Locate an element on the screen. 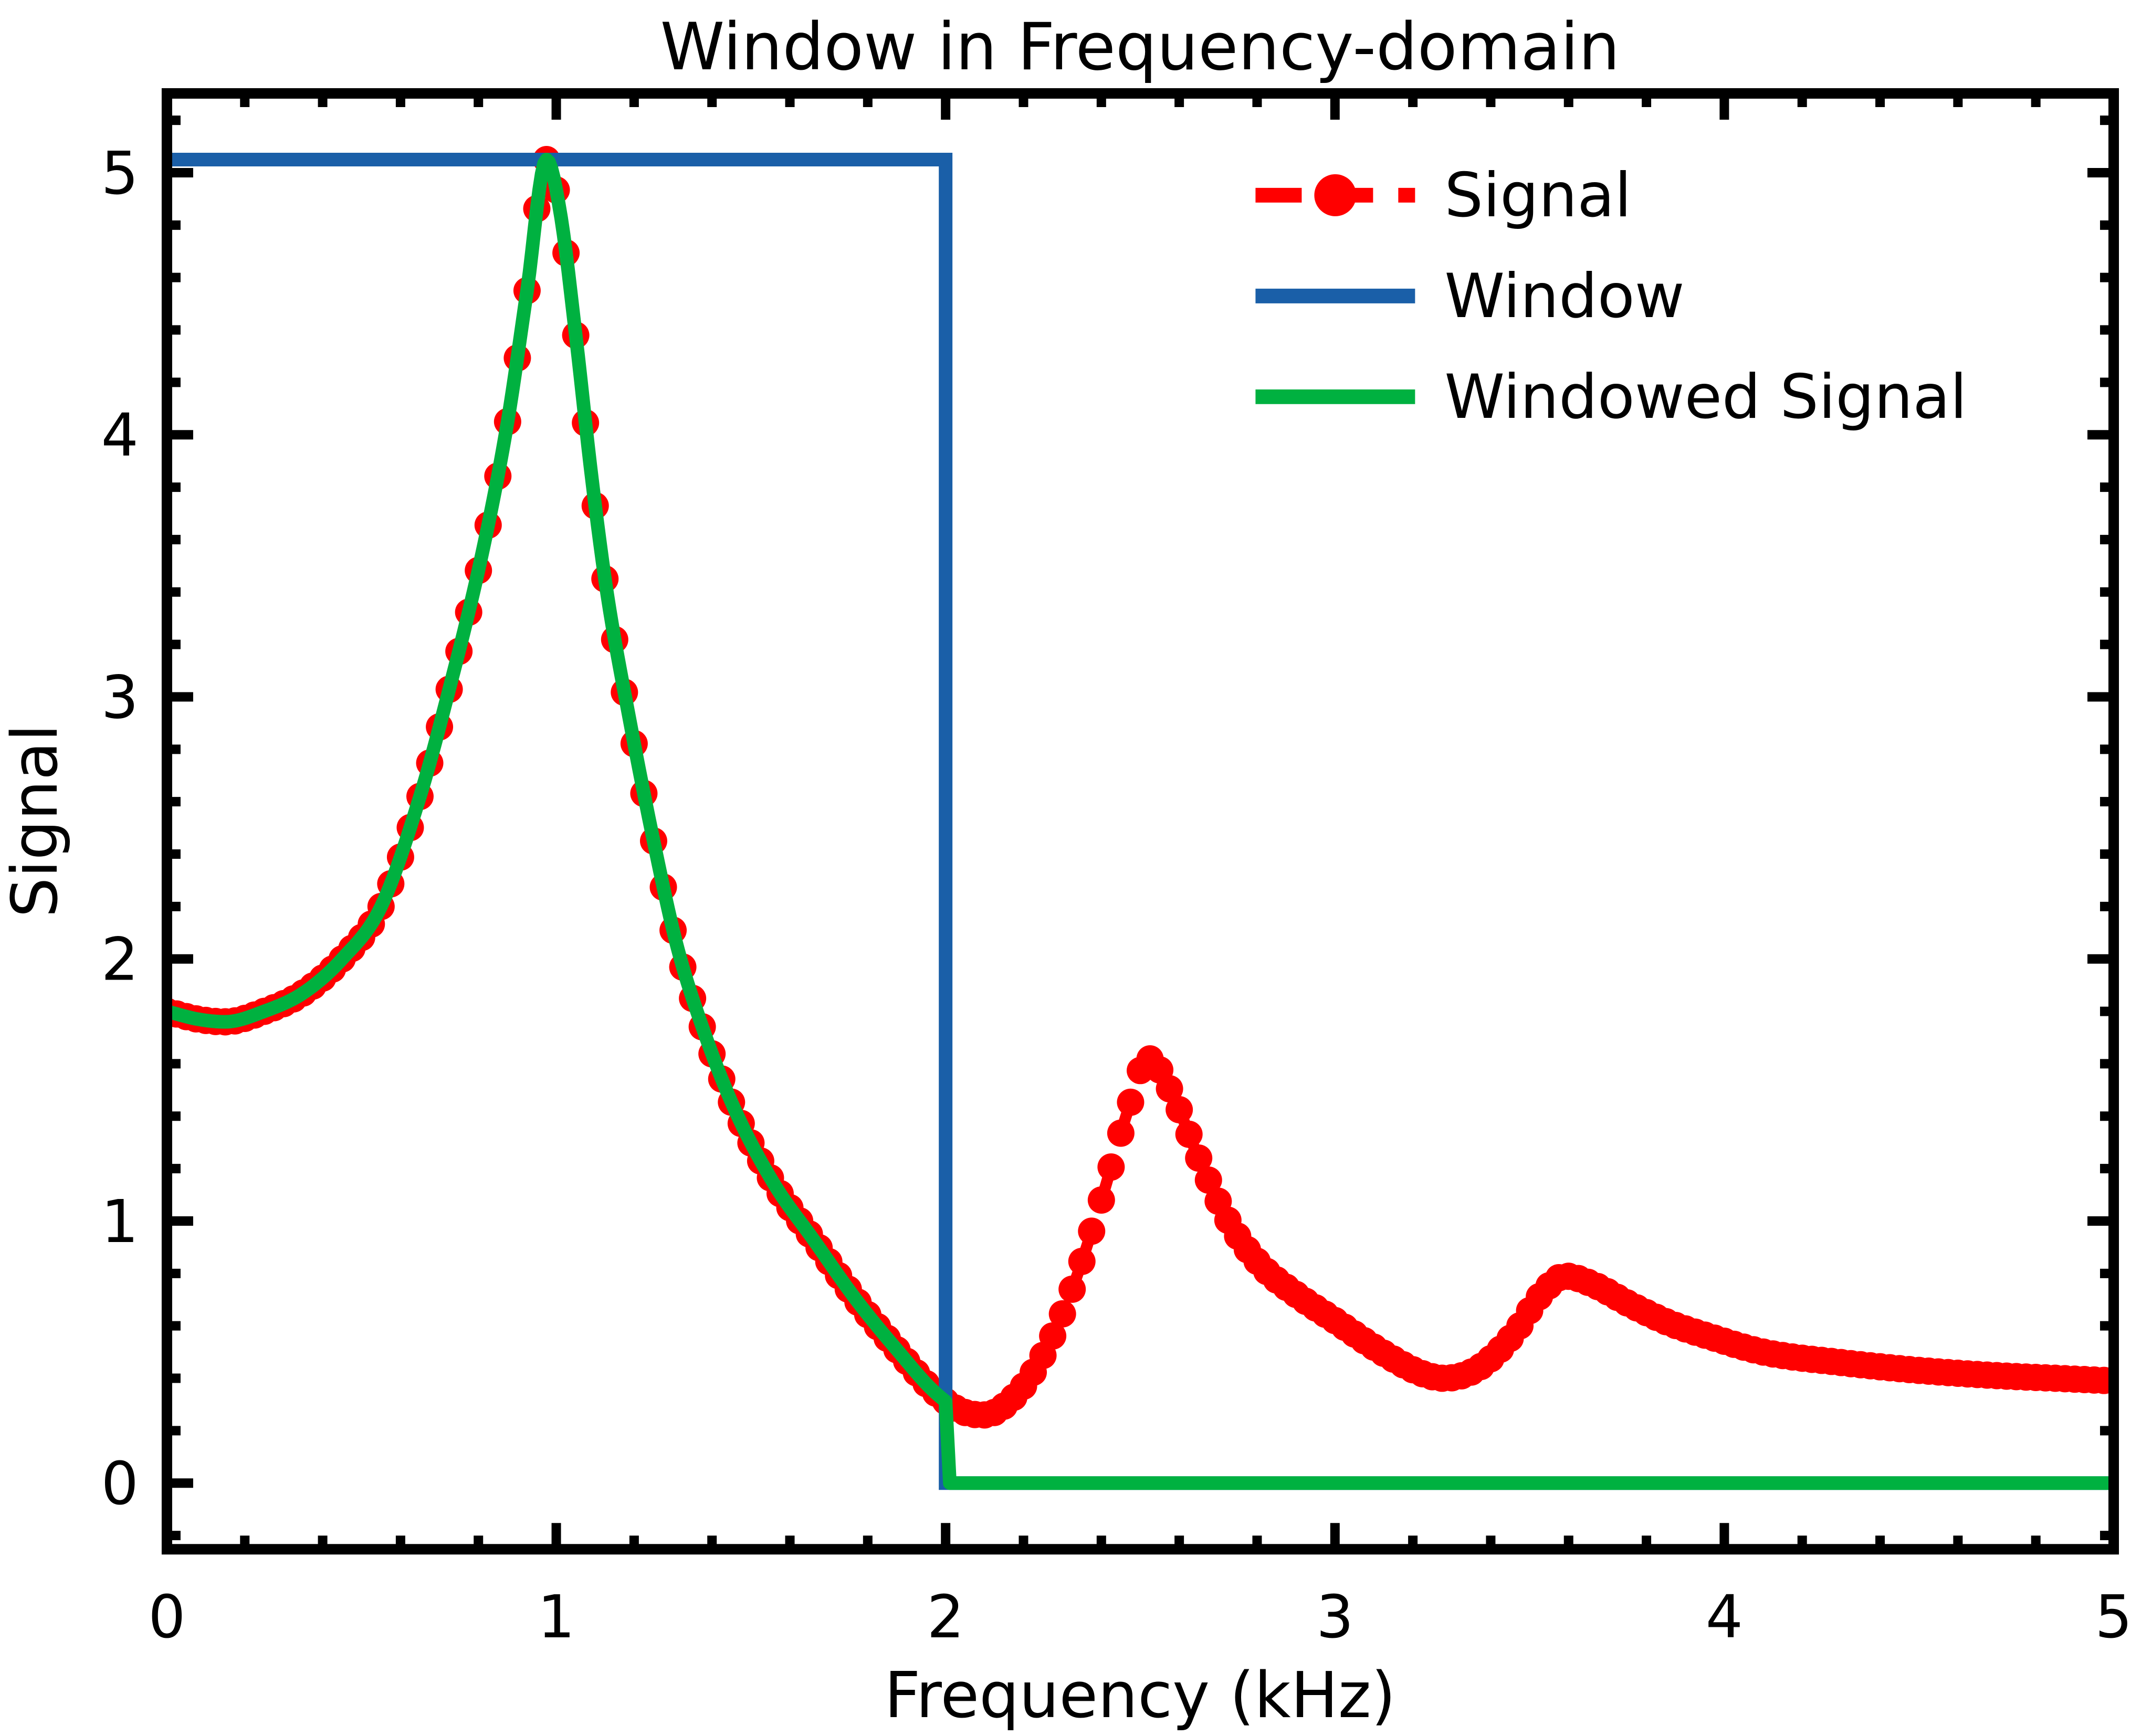 Image resolution: width=2152 pixels, height=1736 pixels. x-tick-label: 2 is located at coordinates (946, 1617).